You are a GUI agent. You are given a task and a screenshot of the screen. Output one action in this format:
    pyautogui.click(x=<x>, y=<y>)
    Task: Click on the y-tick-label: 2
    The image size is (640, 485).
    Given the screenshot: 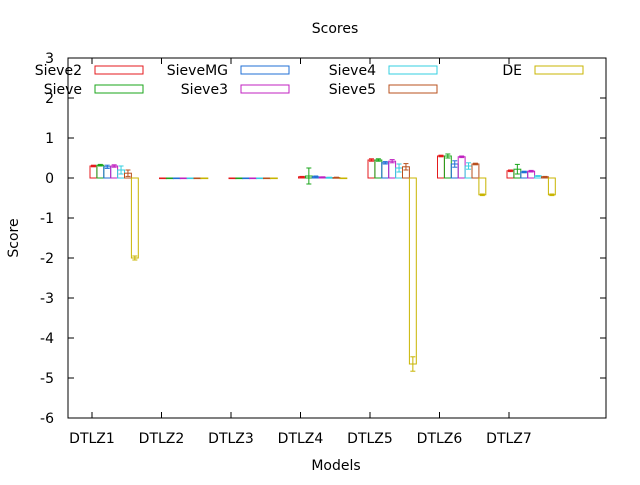 What is the action you would take?
    pyautogui.click(x=49, y=99)
    